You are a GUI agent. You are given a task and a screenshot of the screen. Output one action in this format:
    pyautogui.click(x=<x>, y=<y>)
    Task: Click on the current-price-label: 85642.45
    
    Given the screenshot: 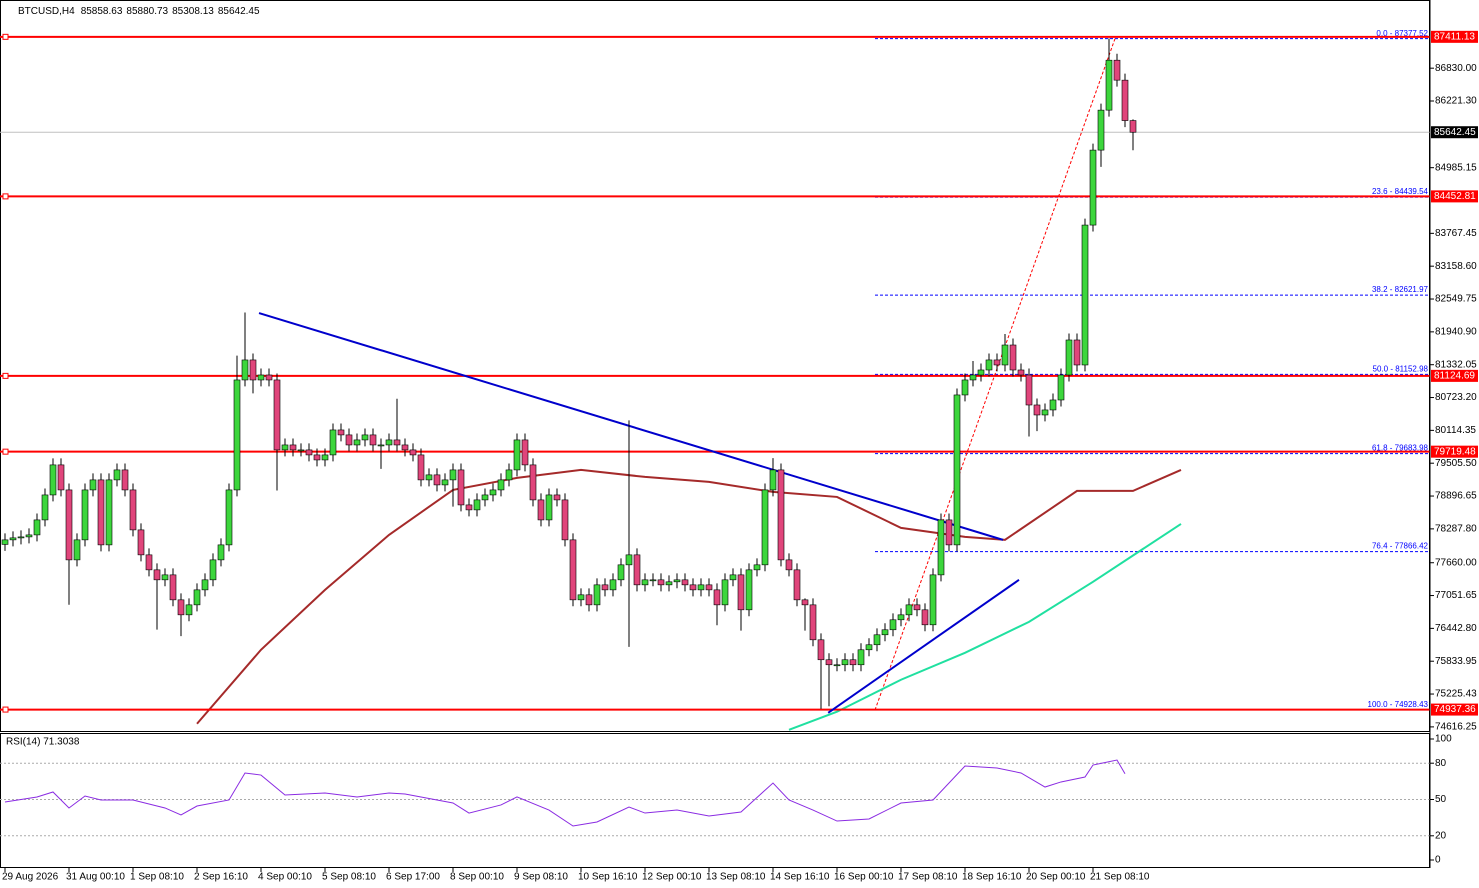 What is the action you would take?
    pyautogui.click(x=1455, y=132)
    